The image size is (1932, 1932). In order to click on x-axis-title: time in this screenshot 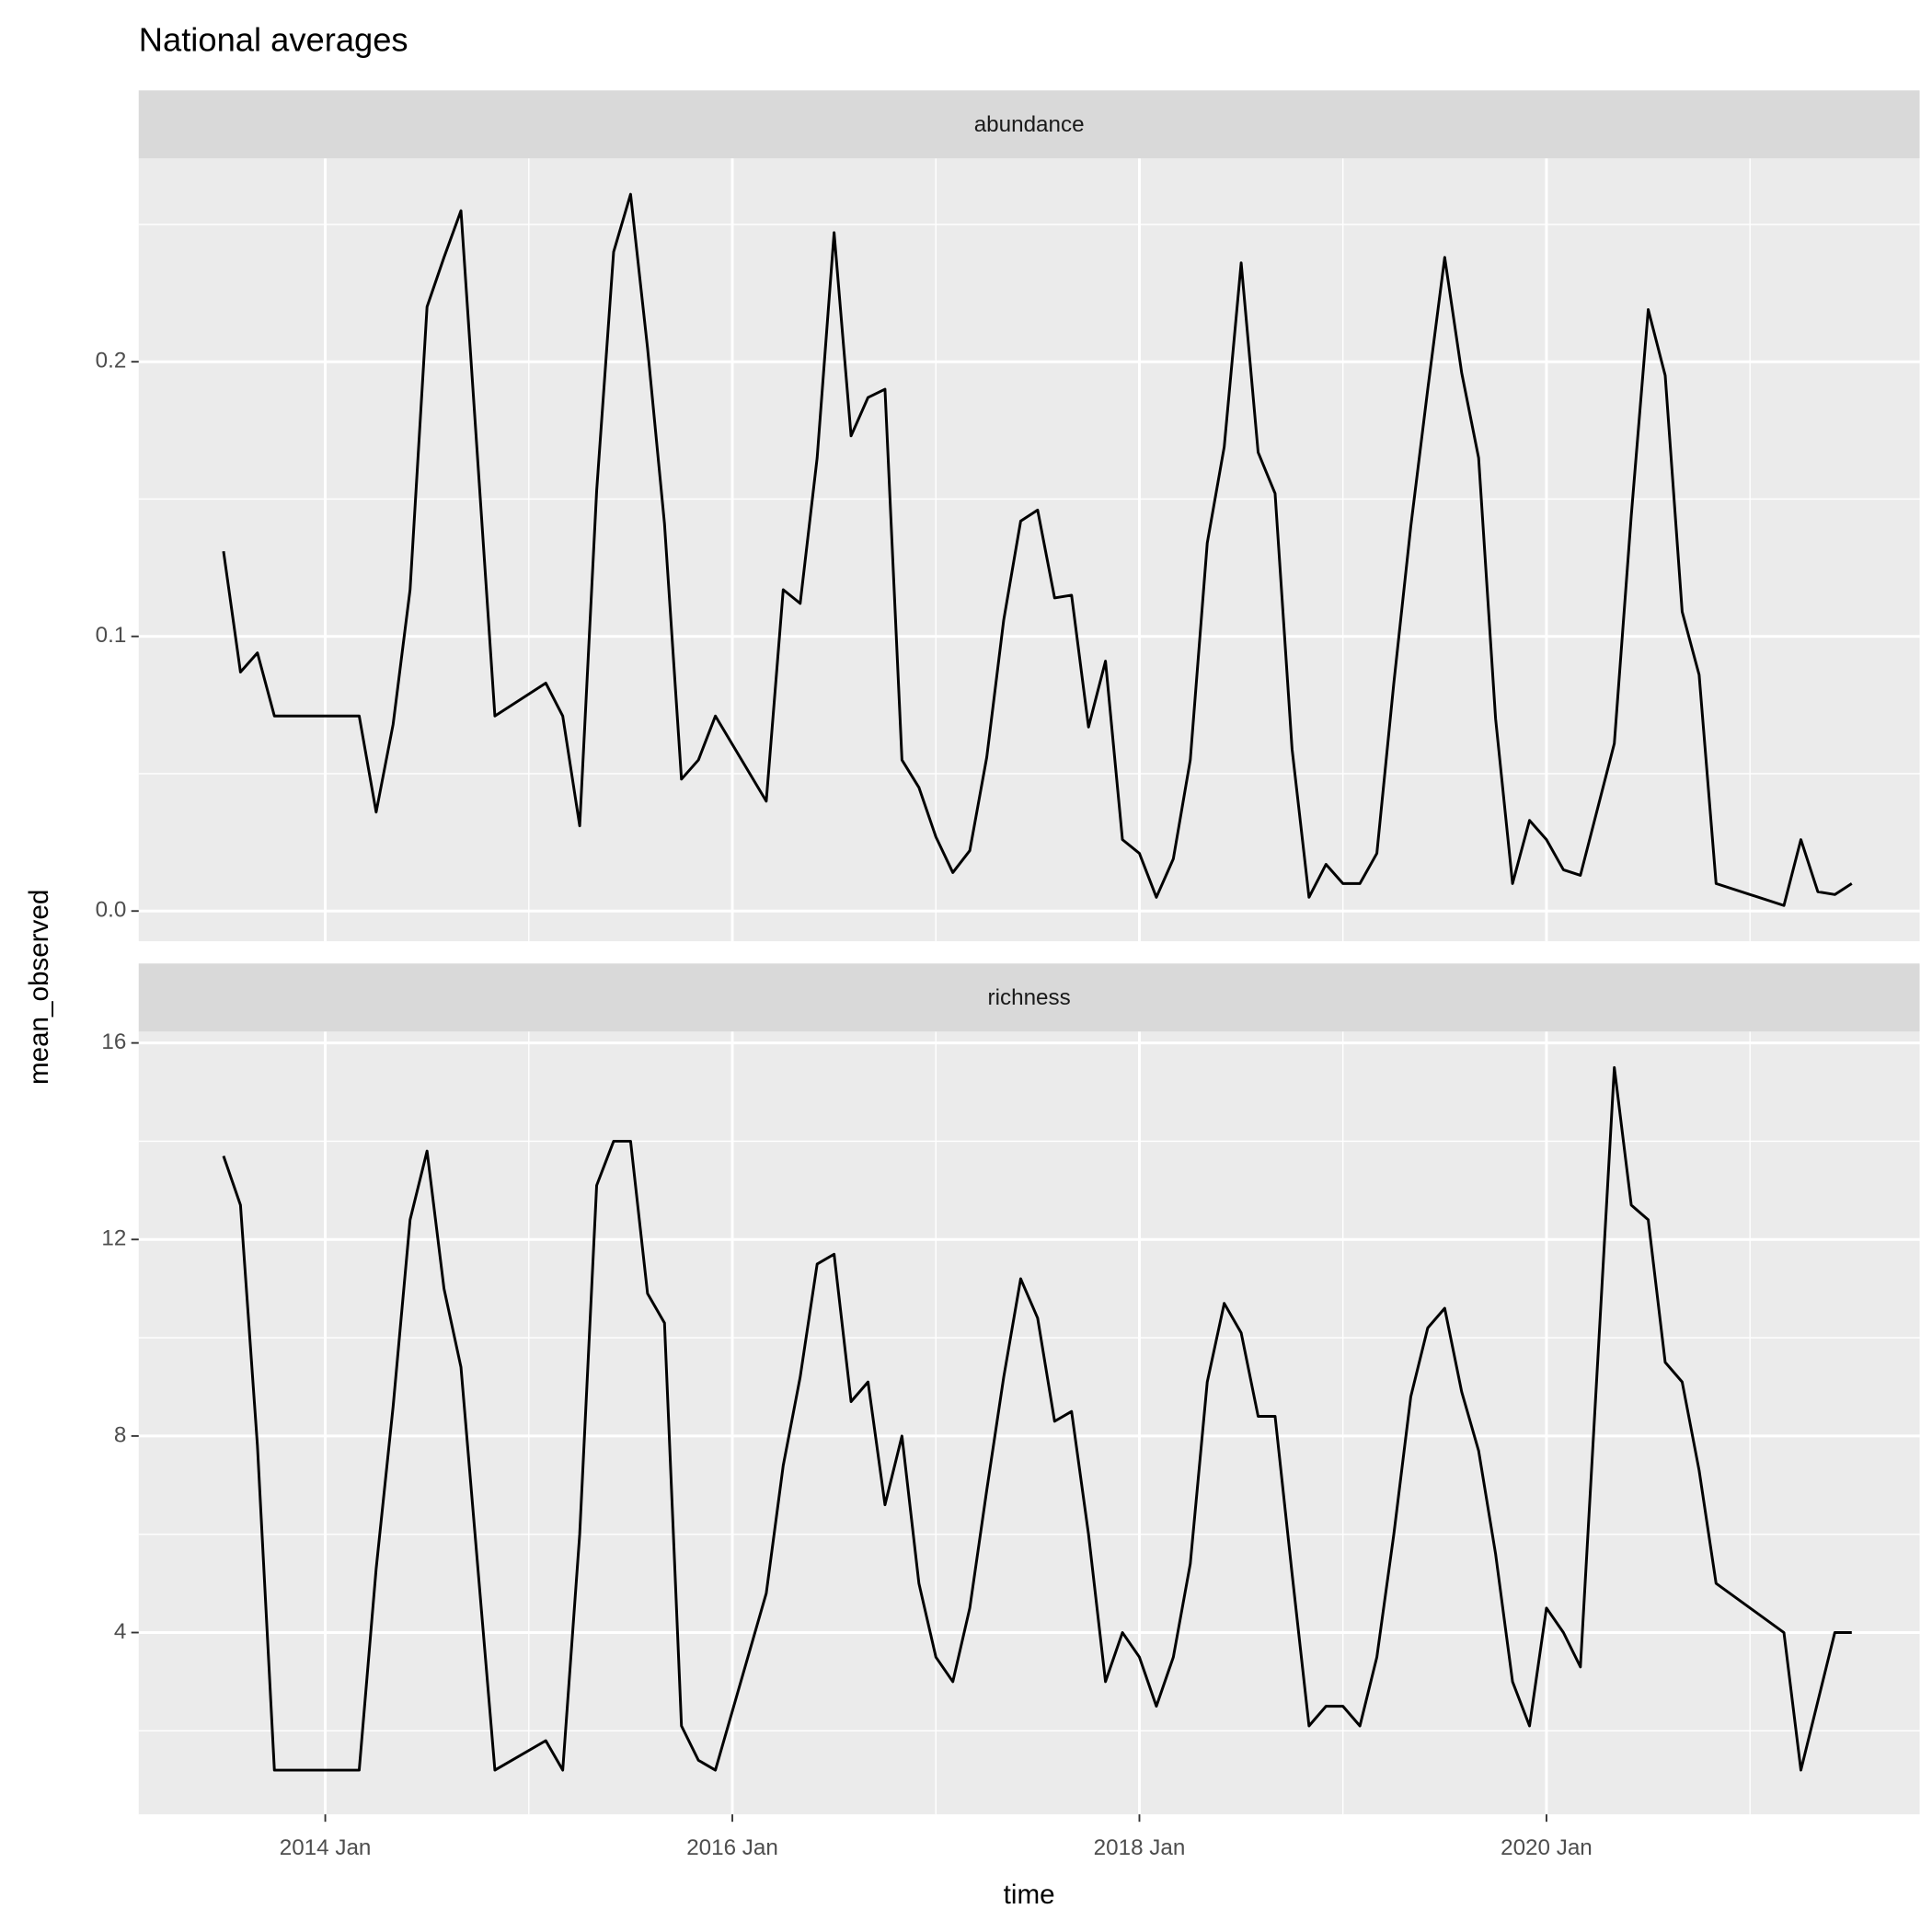, I will do `click(1029, 1895)`.